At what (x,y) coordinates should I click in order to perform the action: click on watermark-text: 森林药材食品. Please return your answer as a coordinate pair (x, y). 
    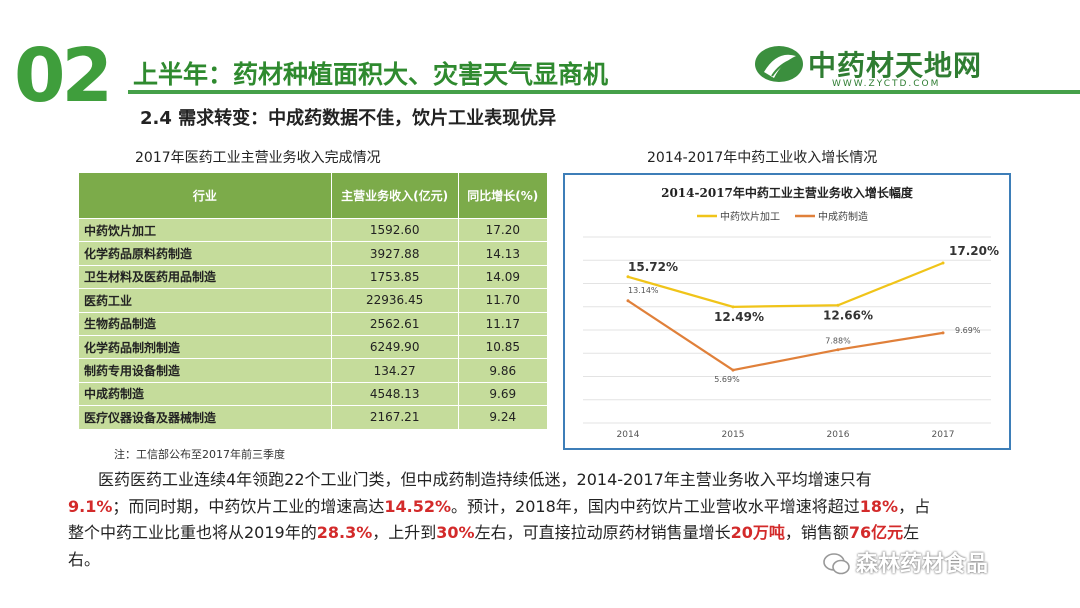
    Looking at the image, I should click on (922, 564).